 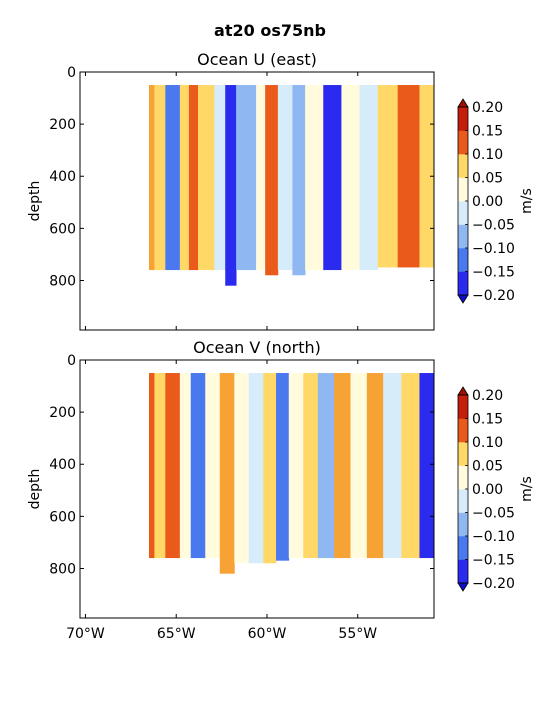 What do you see at coordinates (357, 634) in the screenshot?
I see `x-tick-label: 55°W` at bounding box center [357, 634].